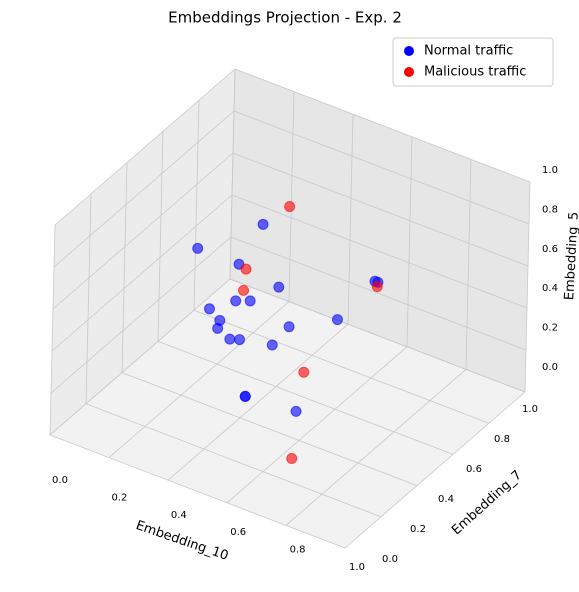 The height and width of the screenshot is (592, 579). I want to click on x-tick-label: 0.4, so click(179, 515).